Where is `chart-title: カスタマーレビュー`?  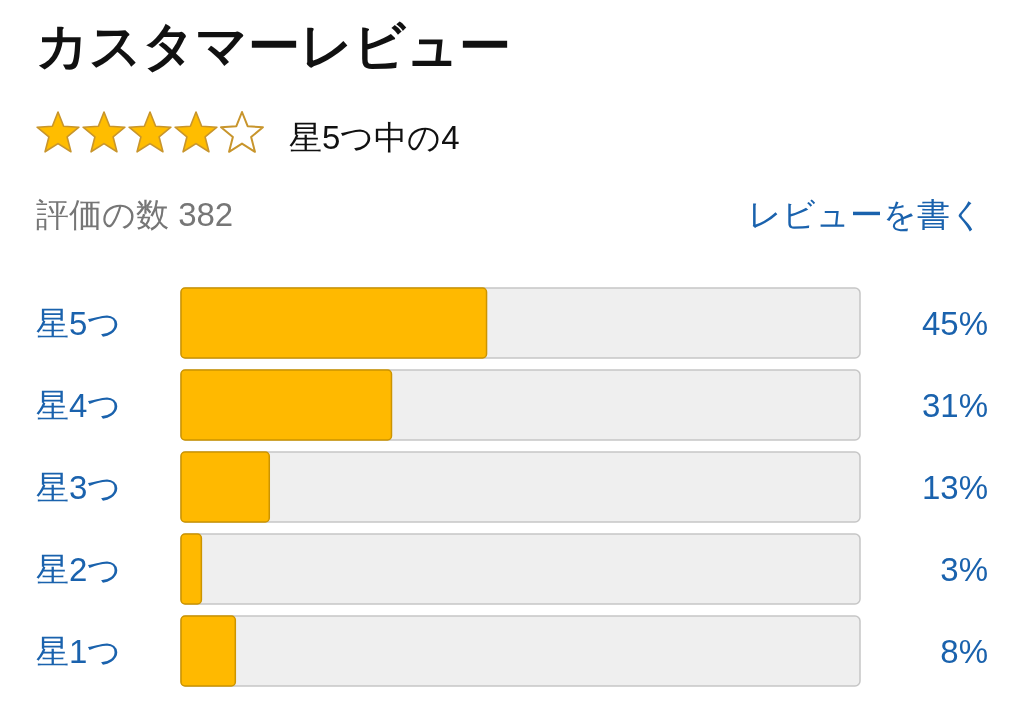 chart-title: カスタマーレビュー is located at coordinates (273, 46).